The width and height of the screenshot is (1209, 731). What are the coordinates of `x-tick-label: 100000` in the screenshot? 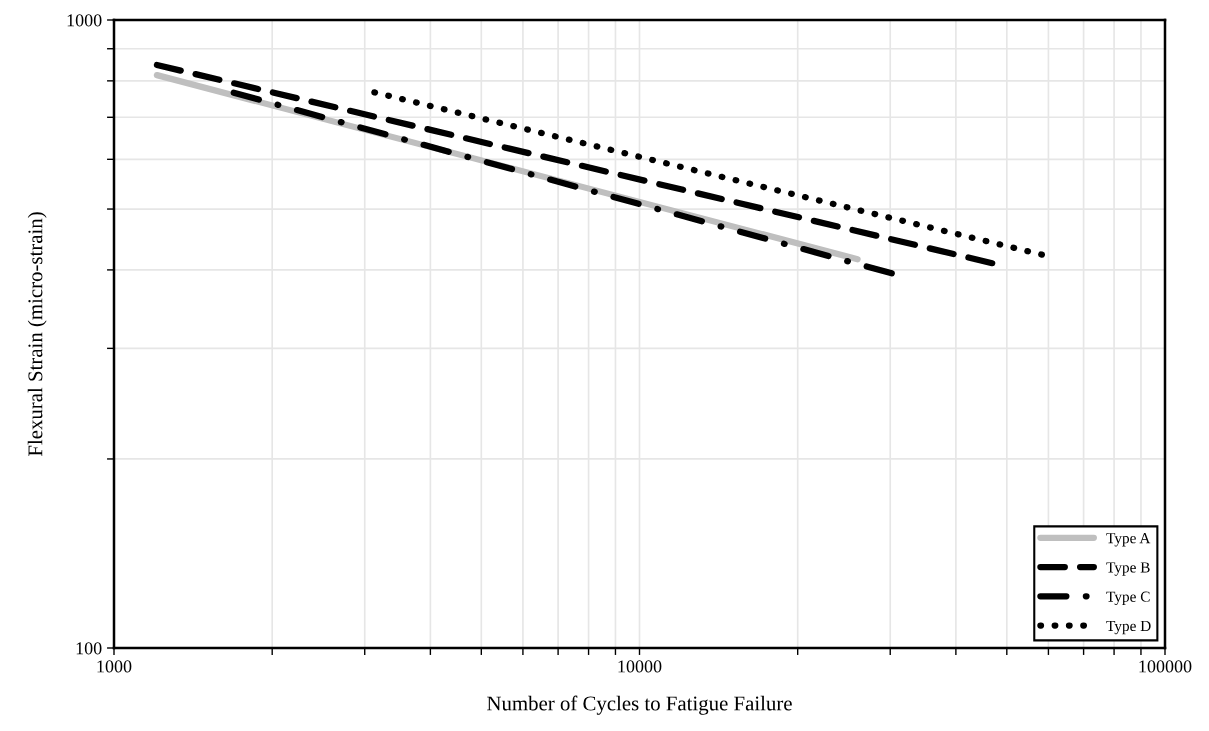 It's located at (1165, 666).